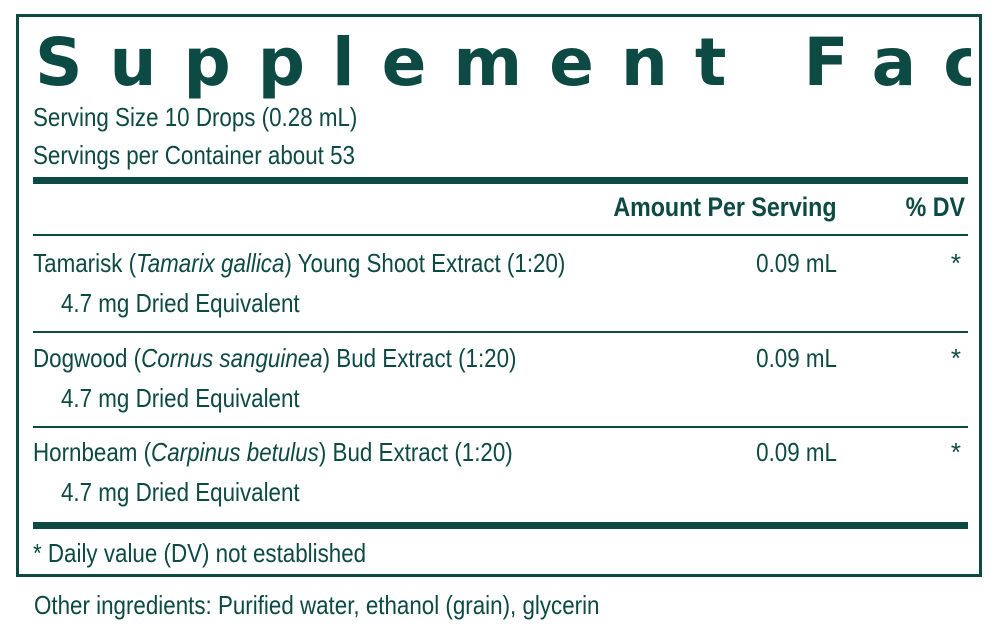  Describe the element at coordinates (200, 553) in the screenshot. I see `daily-value-footnote: * Daily value (DV) not established` at that location.